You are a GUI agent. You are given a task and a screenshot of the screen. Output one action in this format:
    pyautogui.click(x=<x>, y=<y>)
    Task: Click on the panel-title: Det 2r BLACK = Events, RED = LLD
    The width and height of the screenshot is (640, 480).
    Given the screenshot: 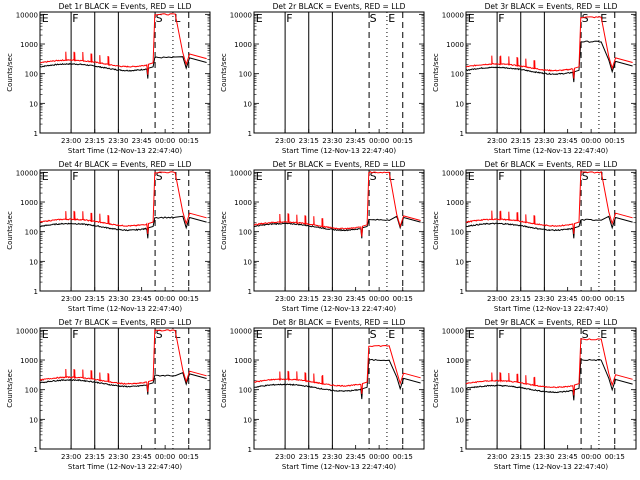 What is the action you would take?
    pyautogui.click(x=339, y=6)
    